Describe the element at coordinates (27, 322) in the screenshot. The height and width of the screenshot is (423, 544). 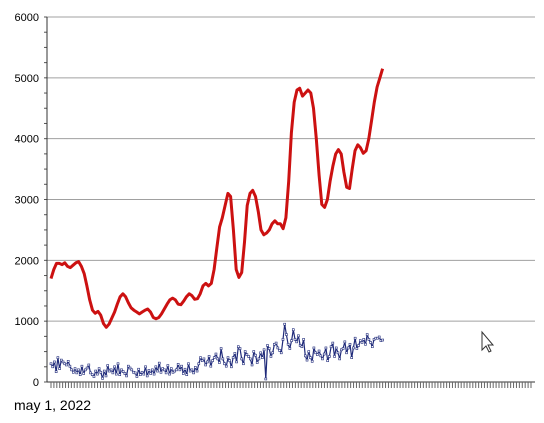
I see `y-tick-label: 1000` at that location.